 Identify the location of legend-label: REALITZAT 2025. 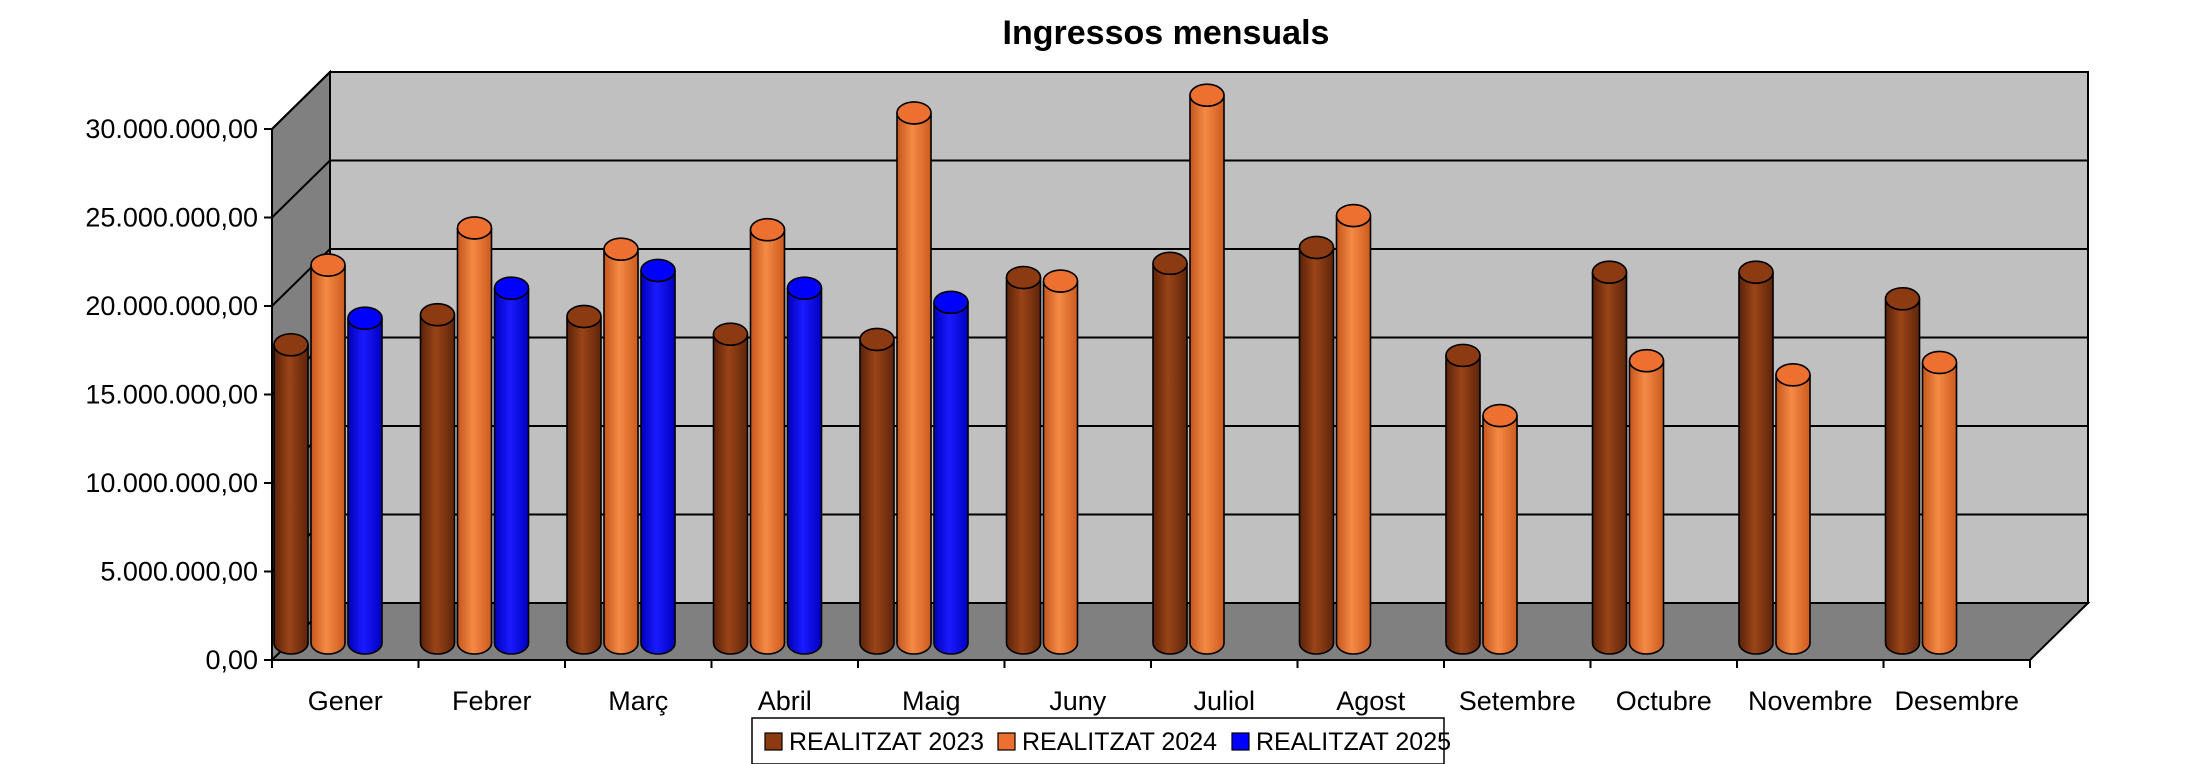
(1353, 742).